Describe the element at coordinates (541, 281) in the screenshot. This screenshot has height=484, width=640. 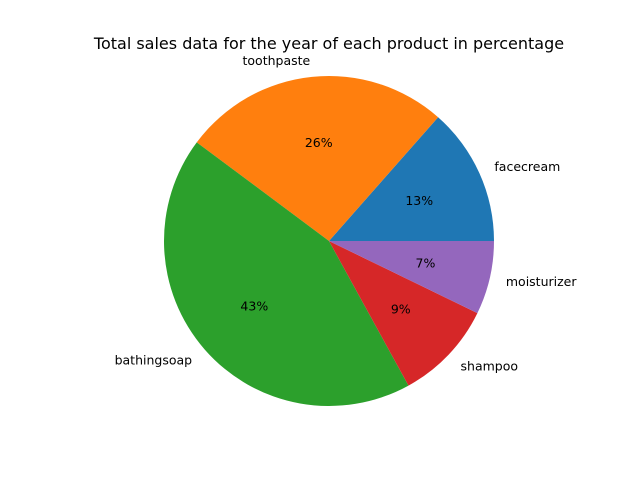
I see `slice-label-moisturizer: moisturizer` at that location.